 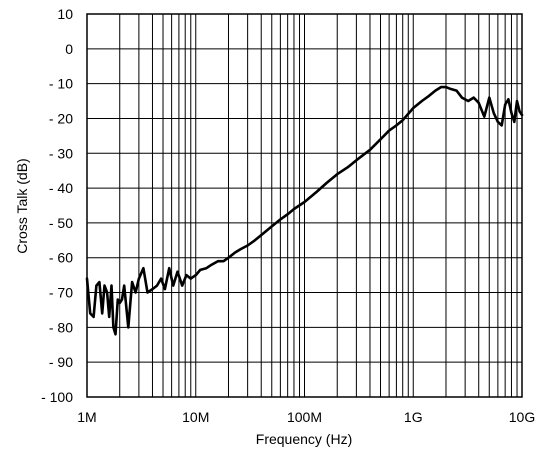 I want to click on y-tick-label: 0, so click(x=69, y=49).